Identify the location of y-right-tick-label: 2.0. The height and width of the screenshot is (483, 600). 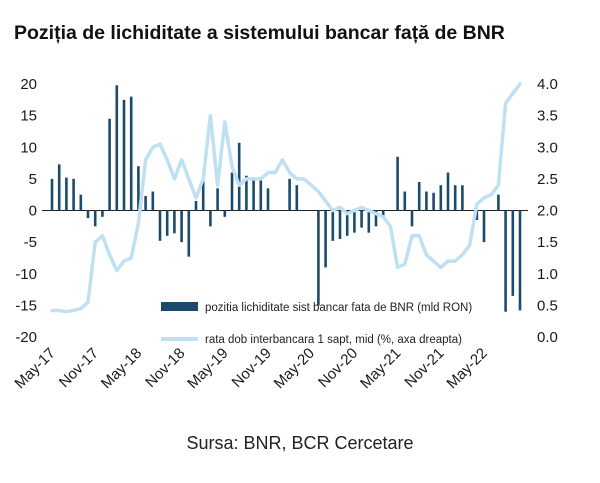
(547, 211).